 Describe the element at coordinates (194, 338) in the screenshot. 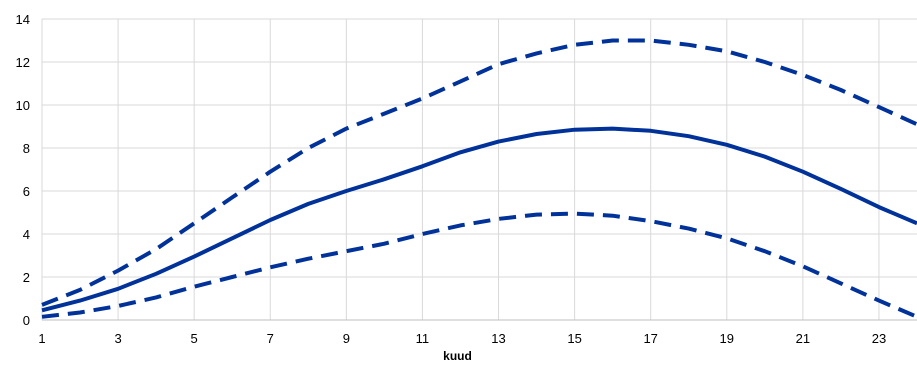

I see `x-tick-label: 5` at that location.